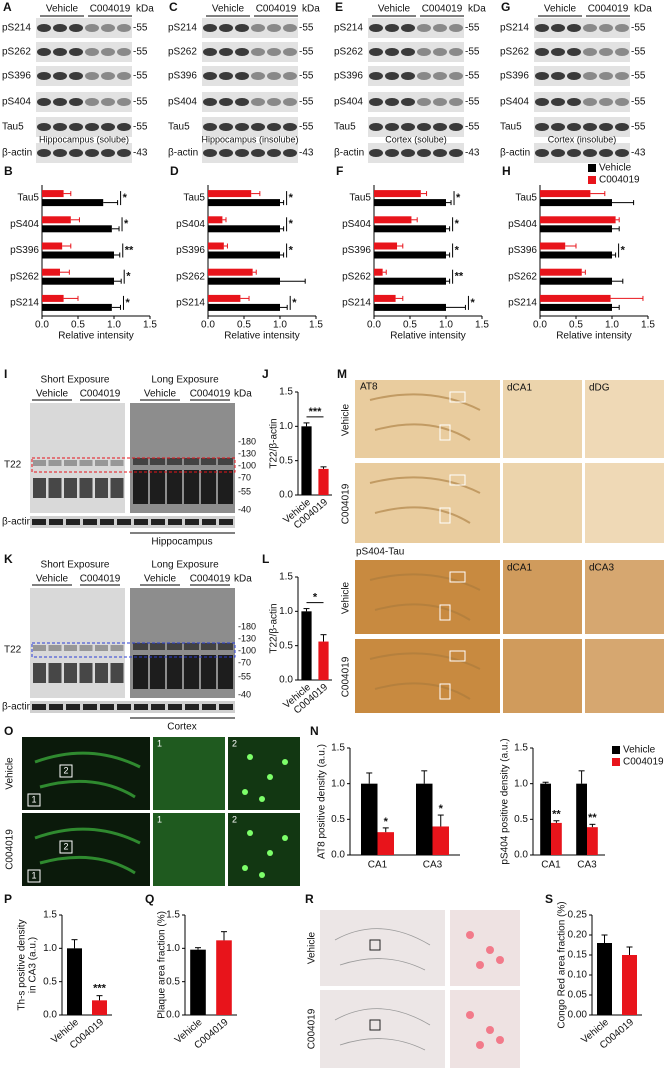 Image resolution: width=664 pixels, height=1074 pixels. What do you see at coordinates (24, 224) in the screenshot?
I see `y-tick-label: pS404` at bounding box center [24, 224].